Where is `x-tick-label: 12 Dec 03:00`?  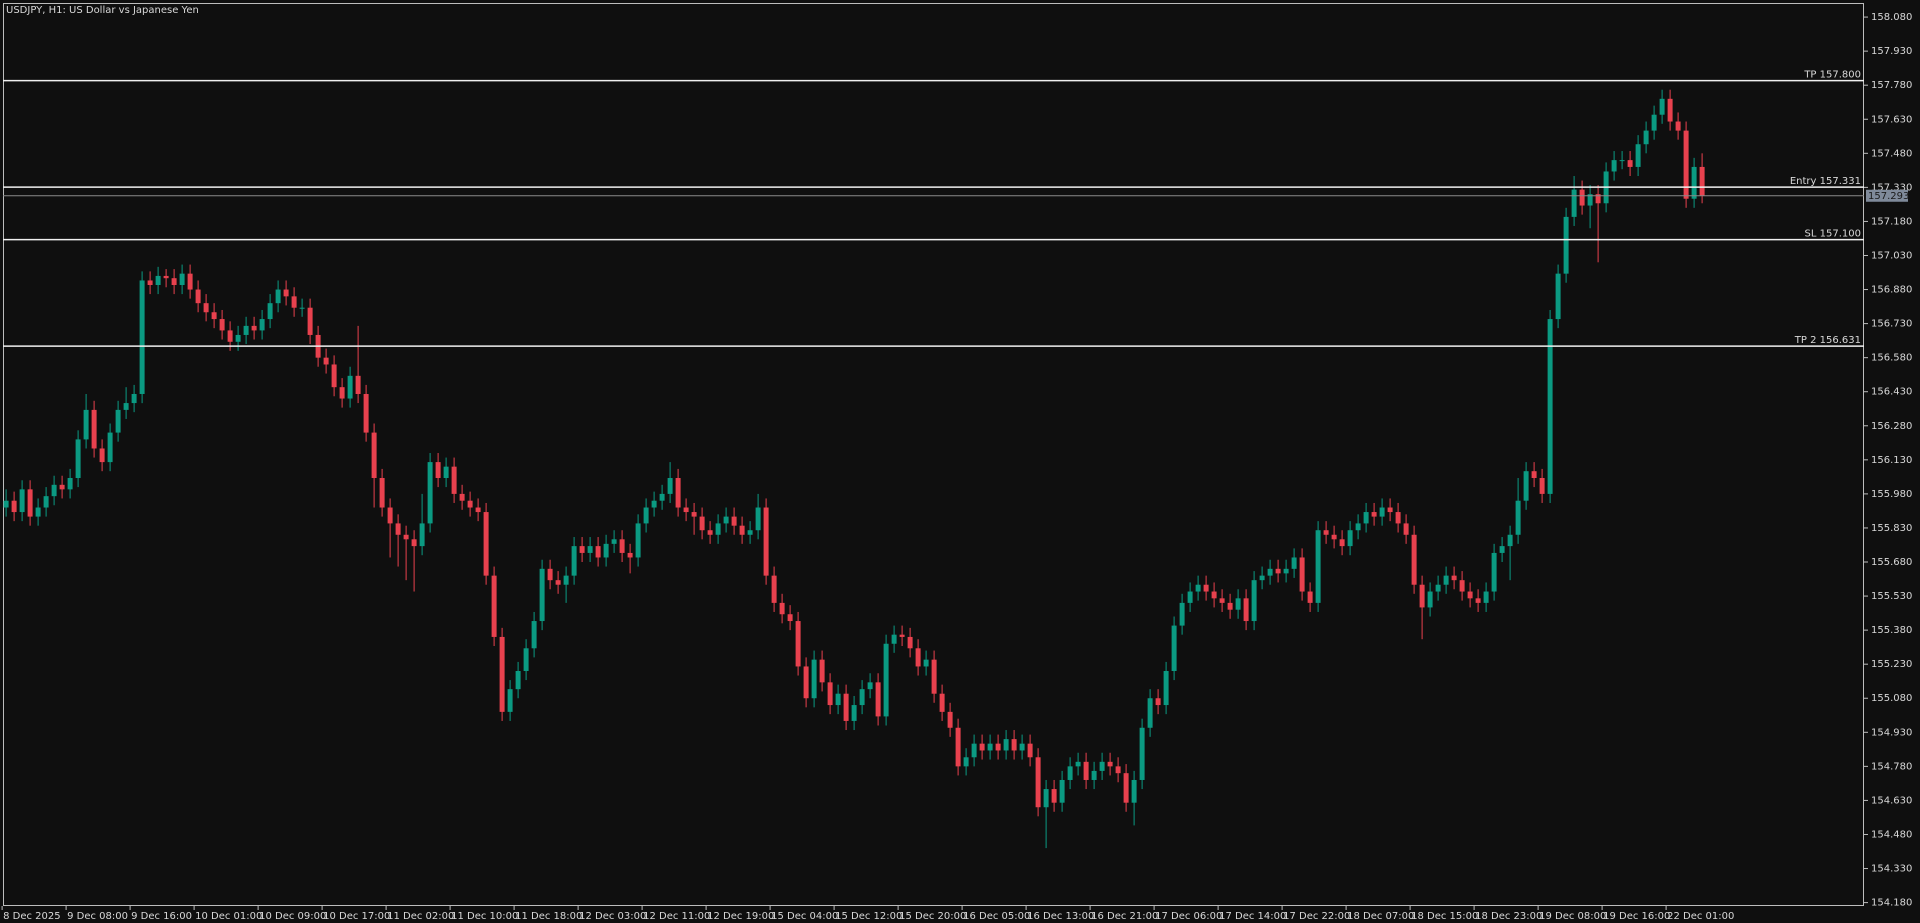 x-tick-label: 12 Dec 03:00 is located at coordinates (612, 916).